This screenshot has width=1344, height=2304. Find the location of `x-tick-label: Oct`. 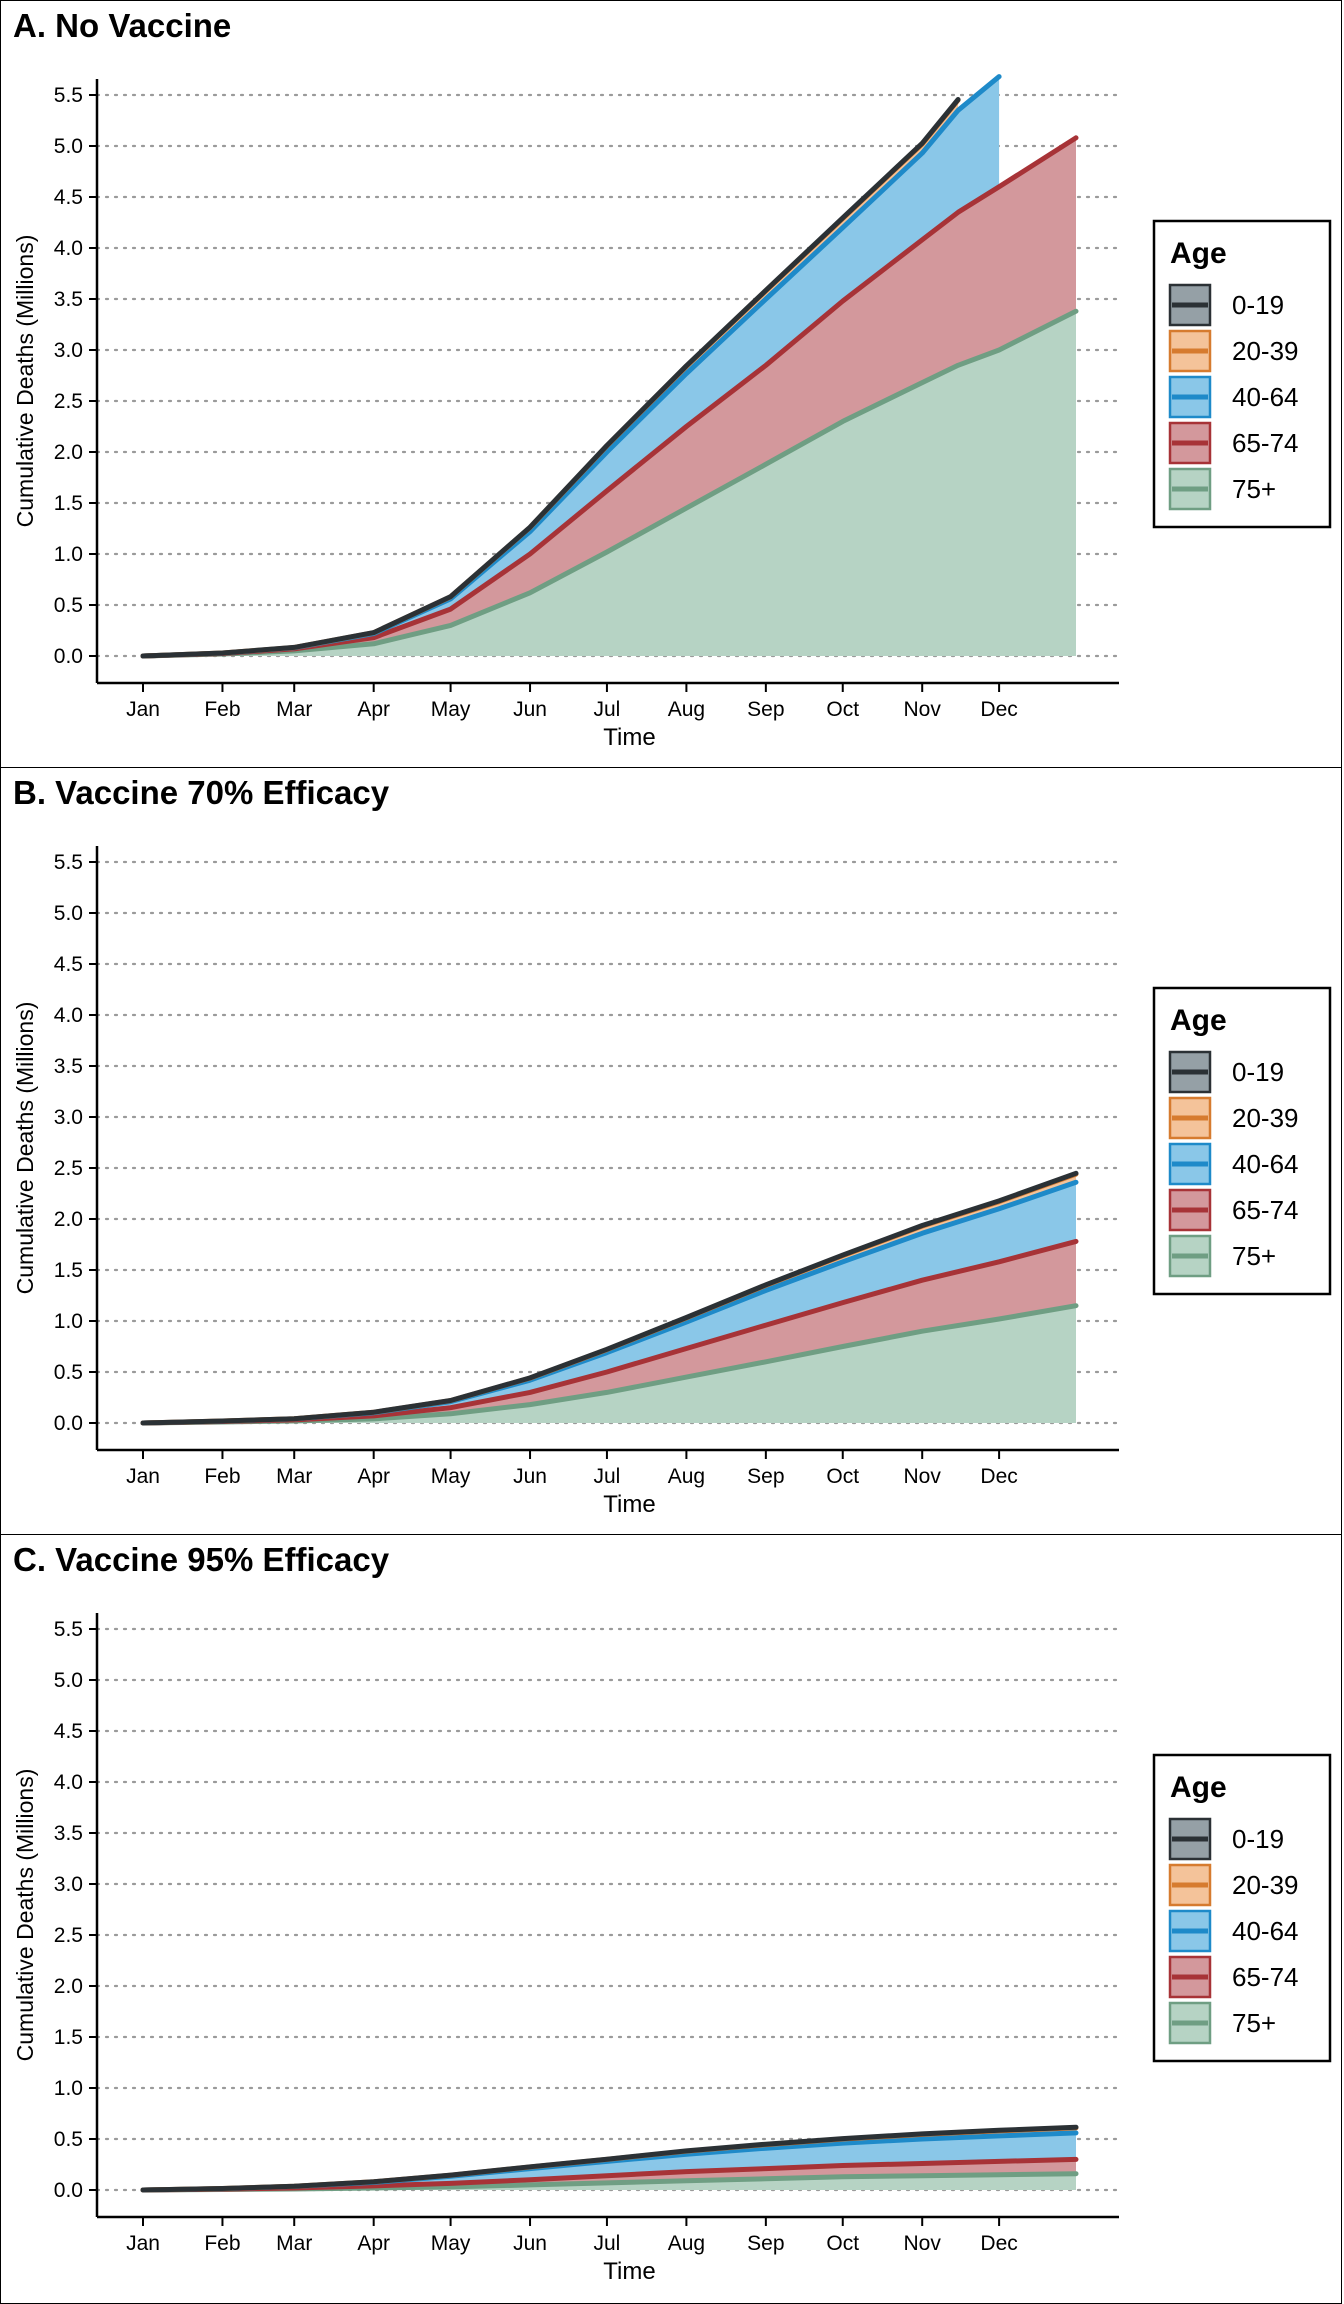

x-tick-label: Oct is located at coordinates (842, 1476).